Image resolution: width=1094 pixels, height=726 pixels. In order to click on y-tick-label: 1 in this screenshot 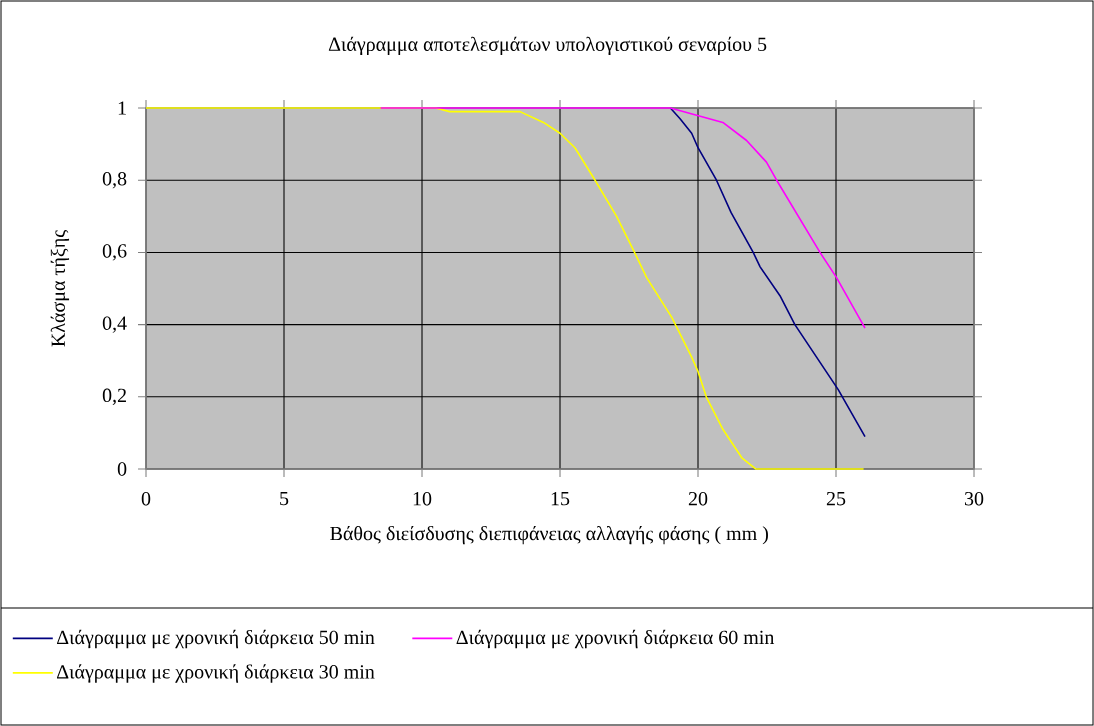, I will do `click(122, 108)`.